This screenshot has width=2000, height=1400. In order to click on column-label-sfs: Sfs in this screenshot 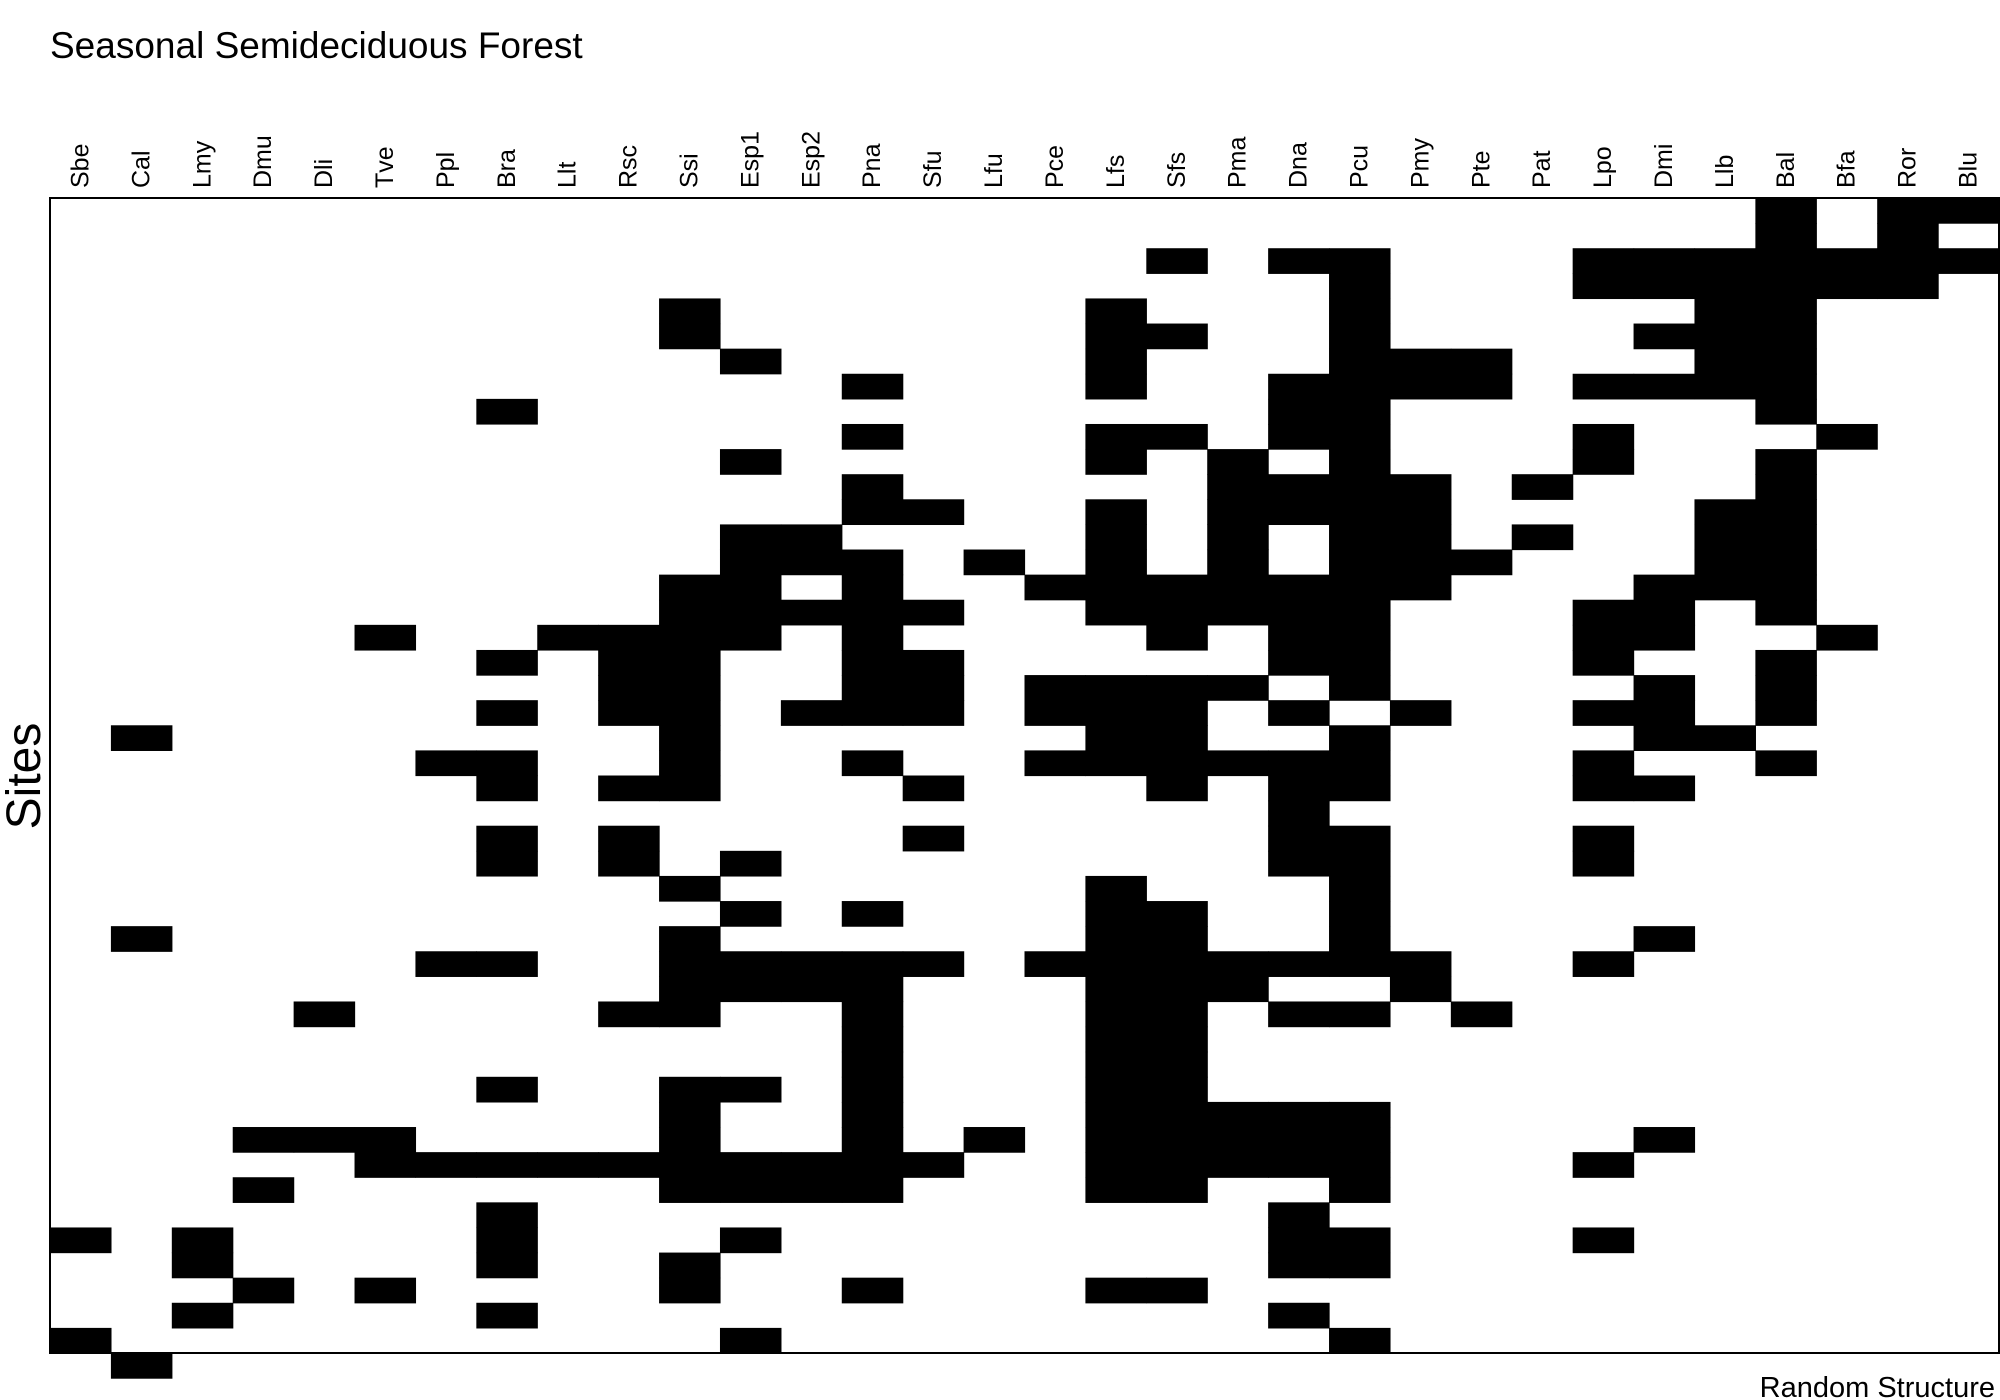, I will do `click(1177, 170)`.